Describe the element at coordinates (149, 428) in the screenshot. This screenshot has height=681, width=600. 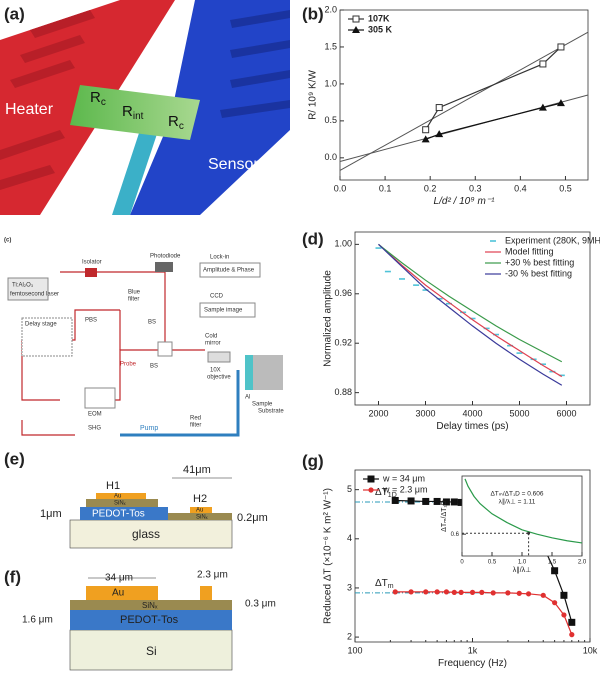
I see `label: Pump` at that location.